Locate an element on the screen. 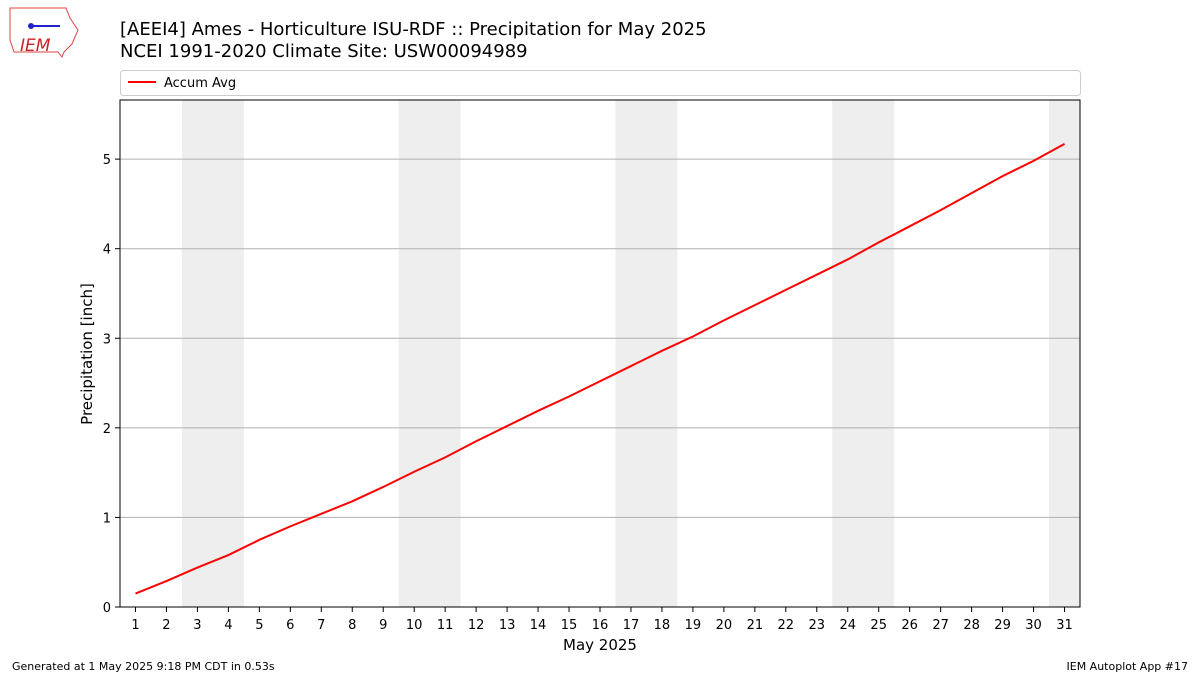 This screenshot has width=1200, height=675. x-tick-label: 30 is located at coordinates (1033, 625).